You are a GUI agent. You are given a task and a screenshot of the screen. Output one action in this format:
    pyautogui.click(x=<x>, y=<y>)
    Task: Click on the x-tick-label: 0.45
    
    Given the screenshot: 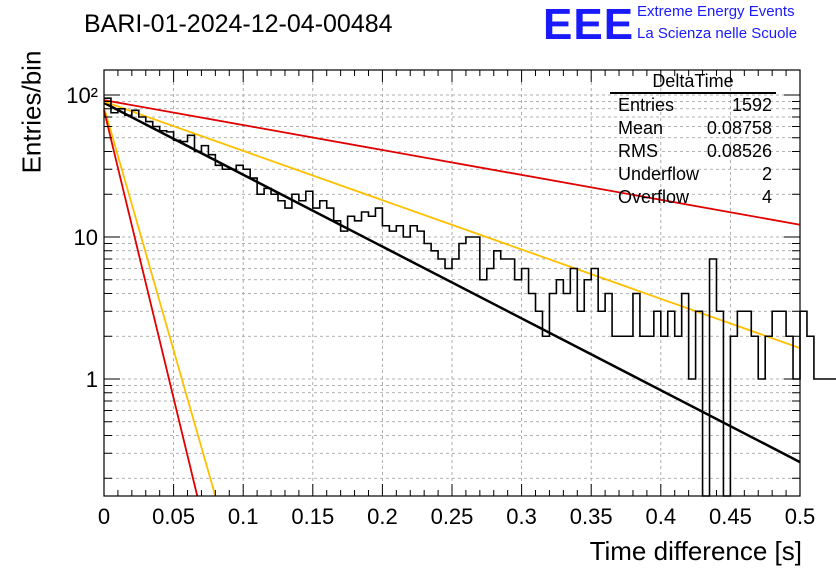 What is the action you would take?
    pyautogui.click(x=730, y=516)
    